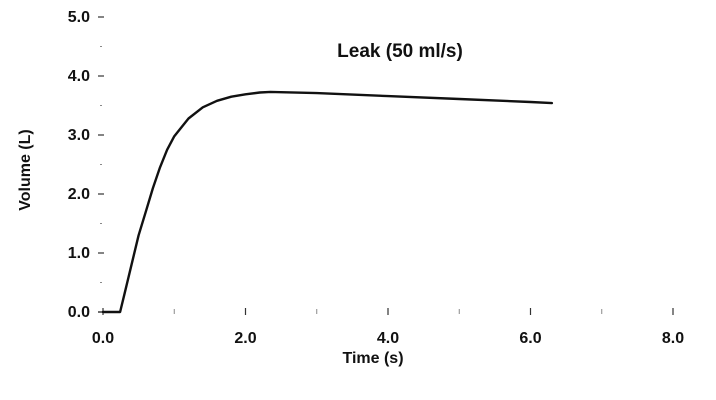  I want to click on x-ticks: 0.0 2.0 4.0 6.0 8.0, so click(388, 327).